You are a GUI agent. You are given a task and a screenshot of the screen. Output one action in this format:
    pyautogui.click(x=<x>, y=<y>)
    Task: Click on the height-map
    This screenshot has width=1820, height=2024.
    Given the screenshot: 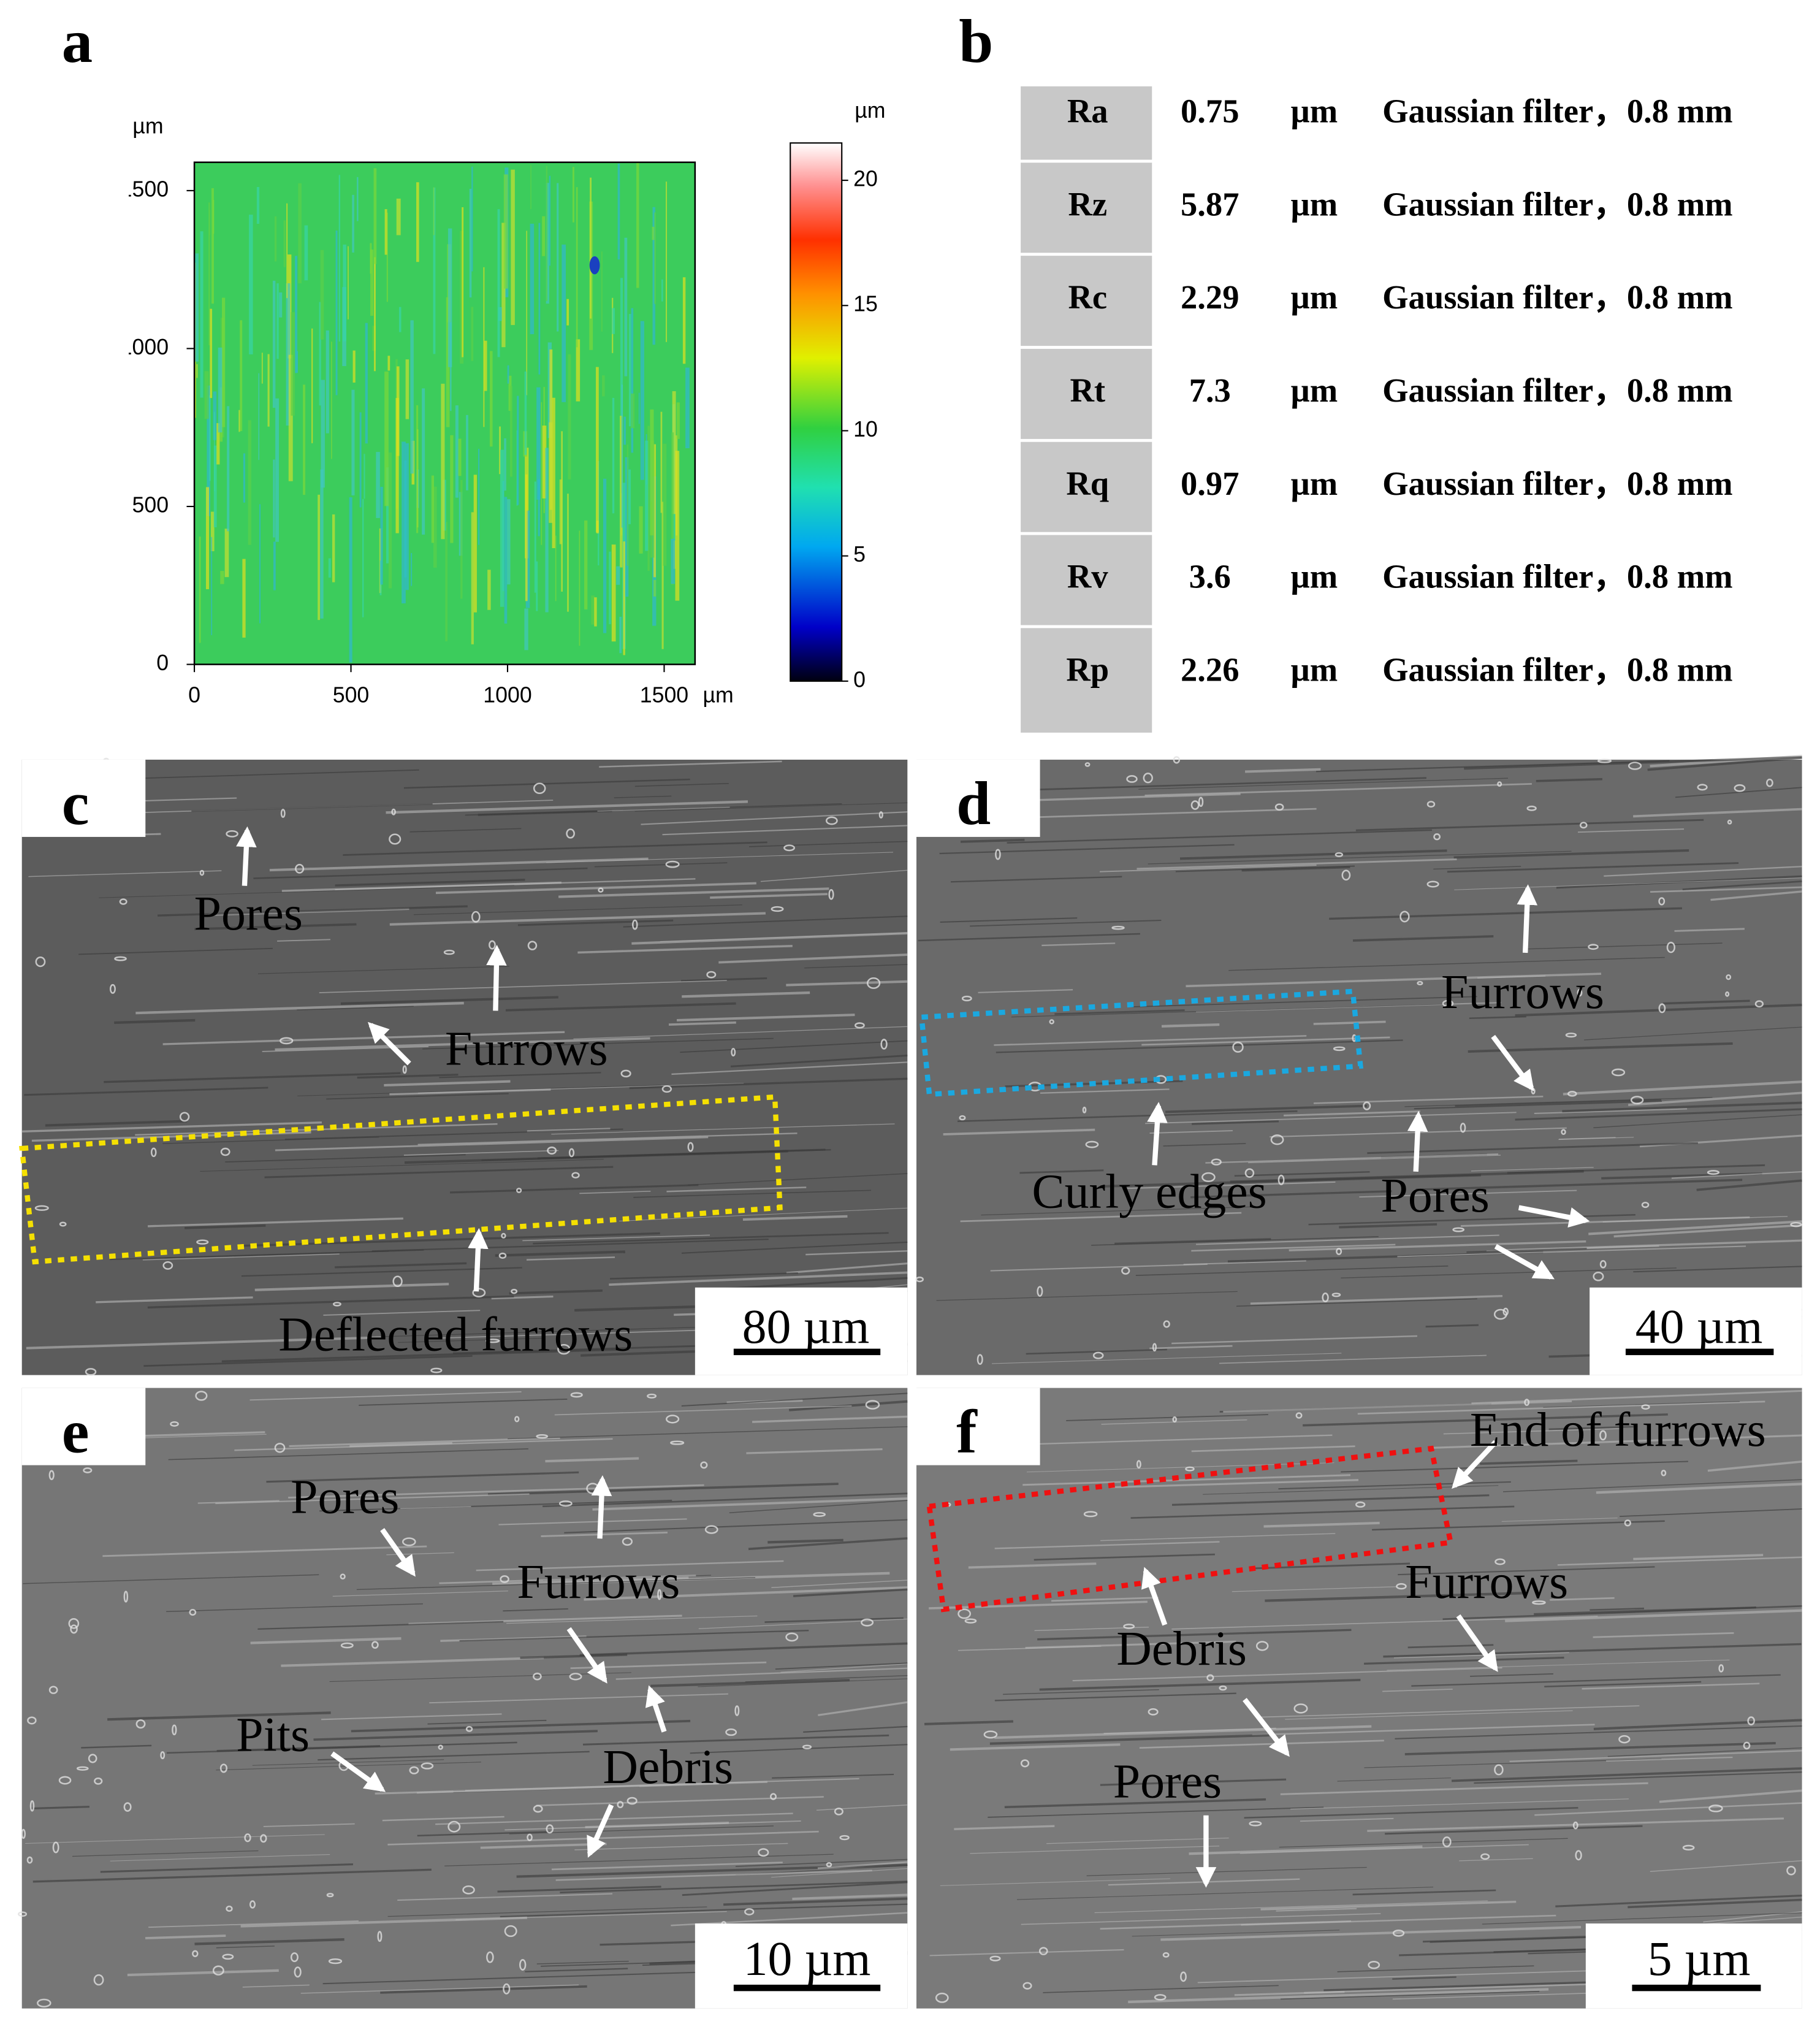 What is the action you would take?
    pyautogui.click(x=444, y=413)
    